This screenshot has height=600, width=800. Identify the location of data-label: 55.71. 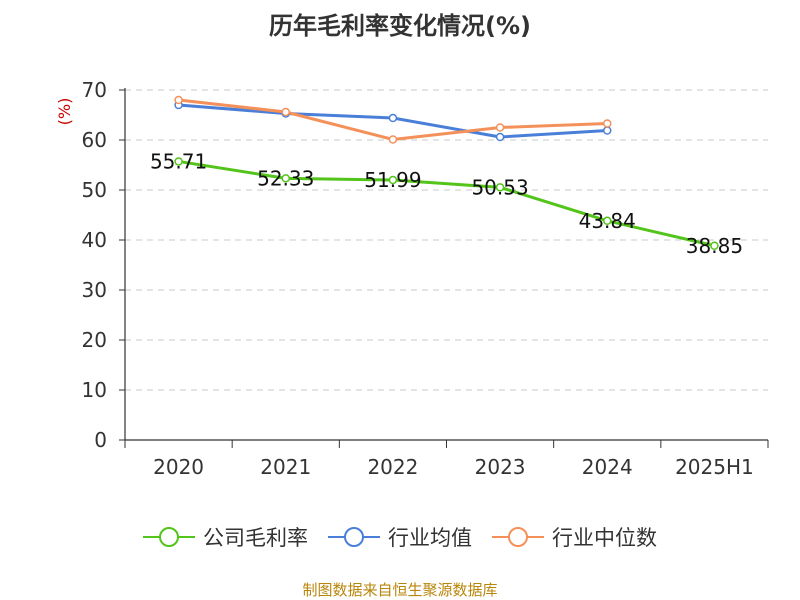
(178, 161).